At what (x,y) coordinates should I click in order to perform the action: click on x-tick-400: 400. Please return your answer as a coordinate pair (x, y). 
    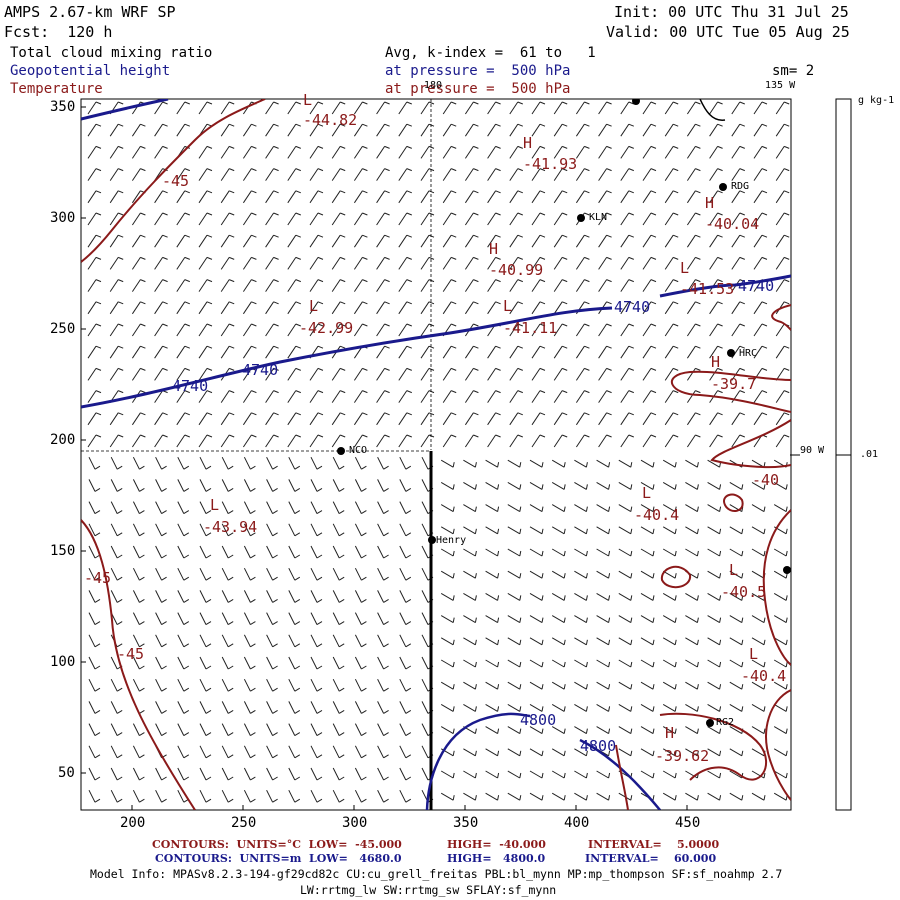
    Looking at the image, I should click on (577, 823).